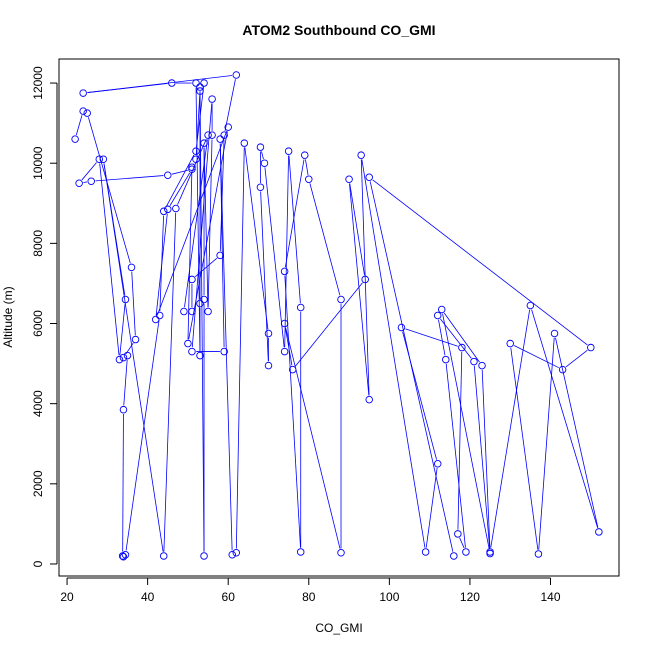  Describe the element at coordinates (470, 597) in the screenshot. I see `x-tick-label: 120` at that location.